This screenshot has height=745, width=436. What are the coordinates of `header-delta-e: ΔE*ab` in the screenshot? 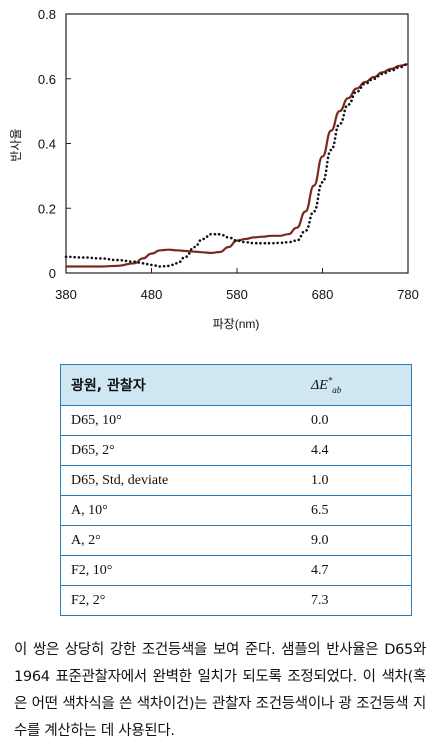 It's located at (341, 385).